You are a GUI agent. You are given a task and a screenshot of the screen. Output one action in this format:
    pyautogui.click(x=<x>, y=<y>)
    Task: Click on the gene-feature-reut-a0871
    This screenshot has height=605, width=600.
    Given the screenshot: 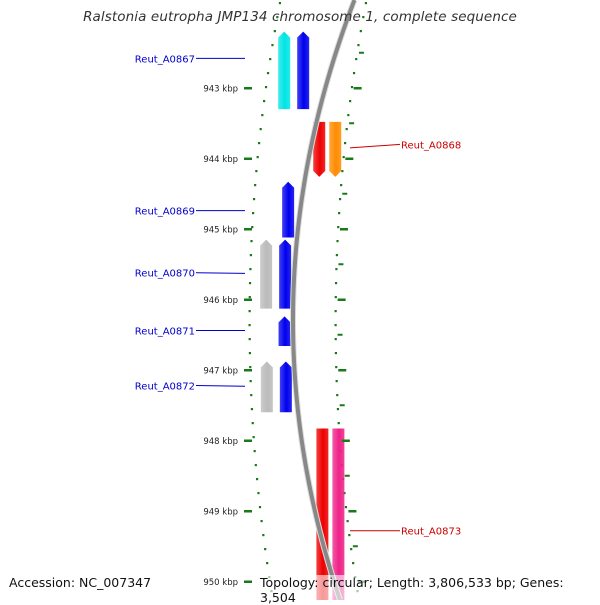 What is the action you would take?
    pyautogui.click(x=284, y=331)
    